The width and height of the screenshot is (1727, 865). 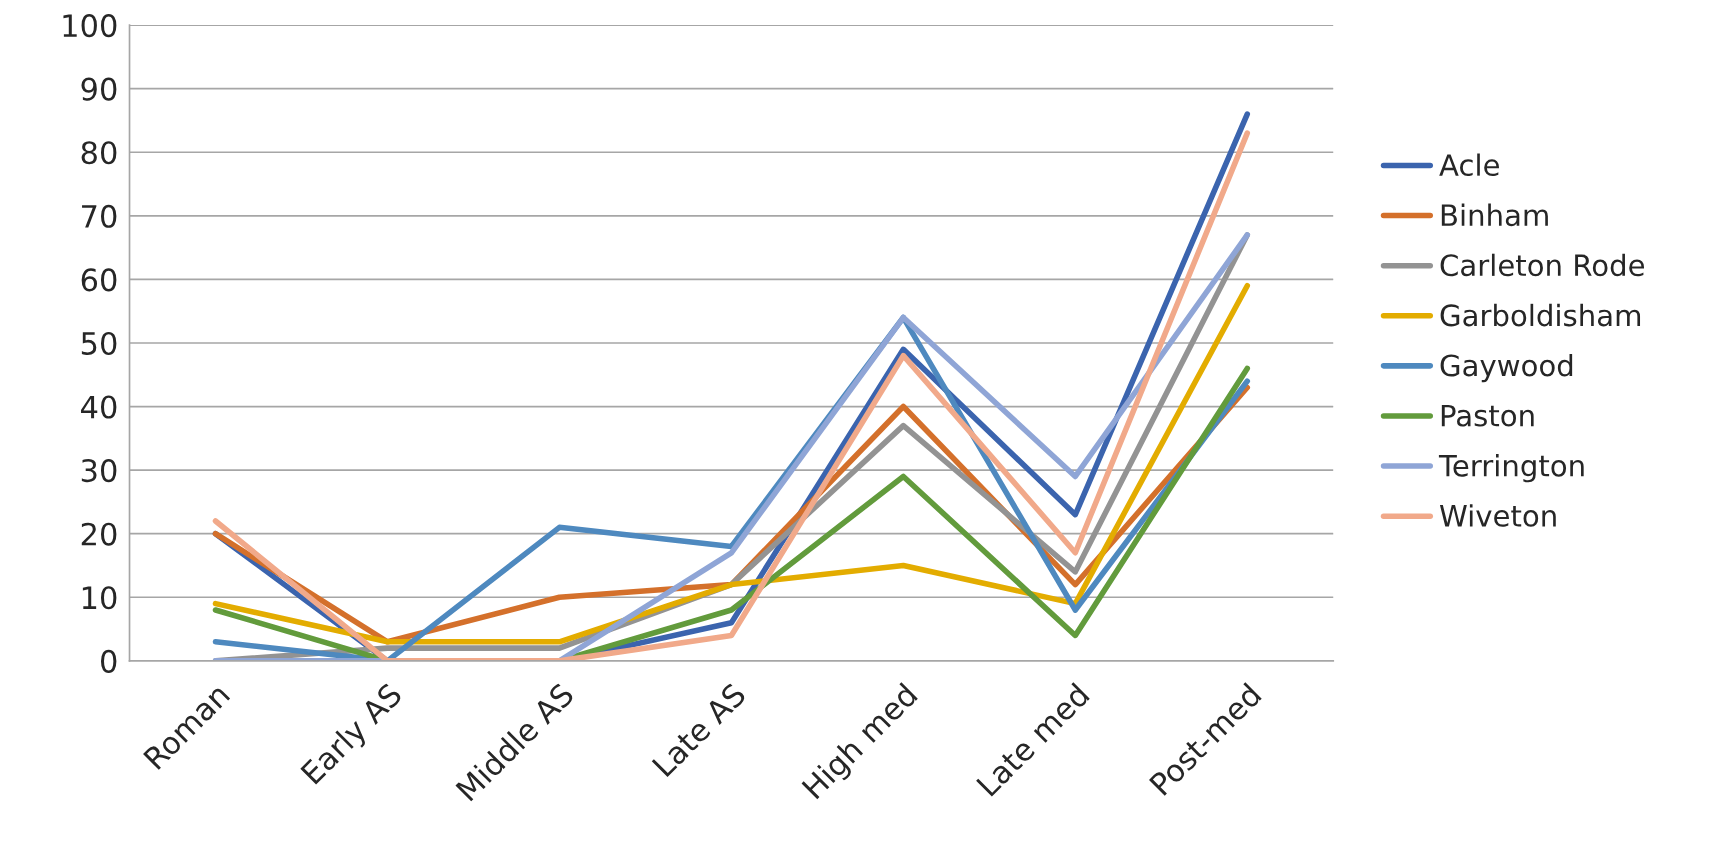 What do you see at coordinates (99, 598) in the screenshot?
I see `y-tick-label: 10` at bounding box center [99, 598].